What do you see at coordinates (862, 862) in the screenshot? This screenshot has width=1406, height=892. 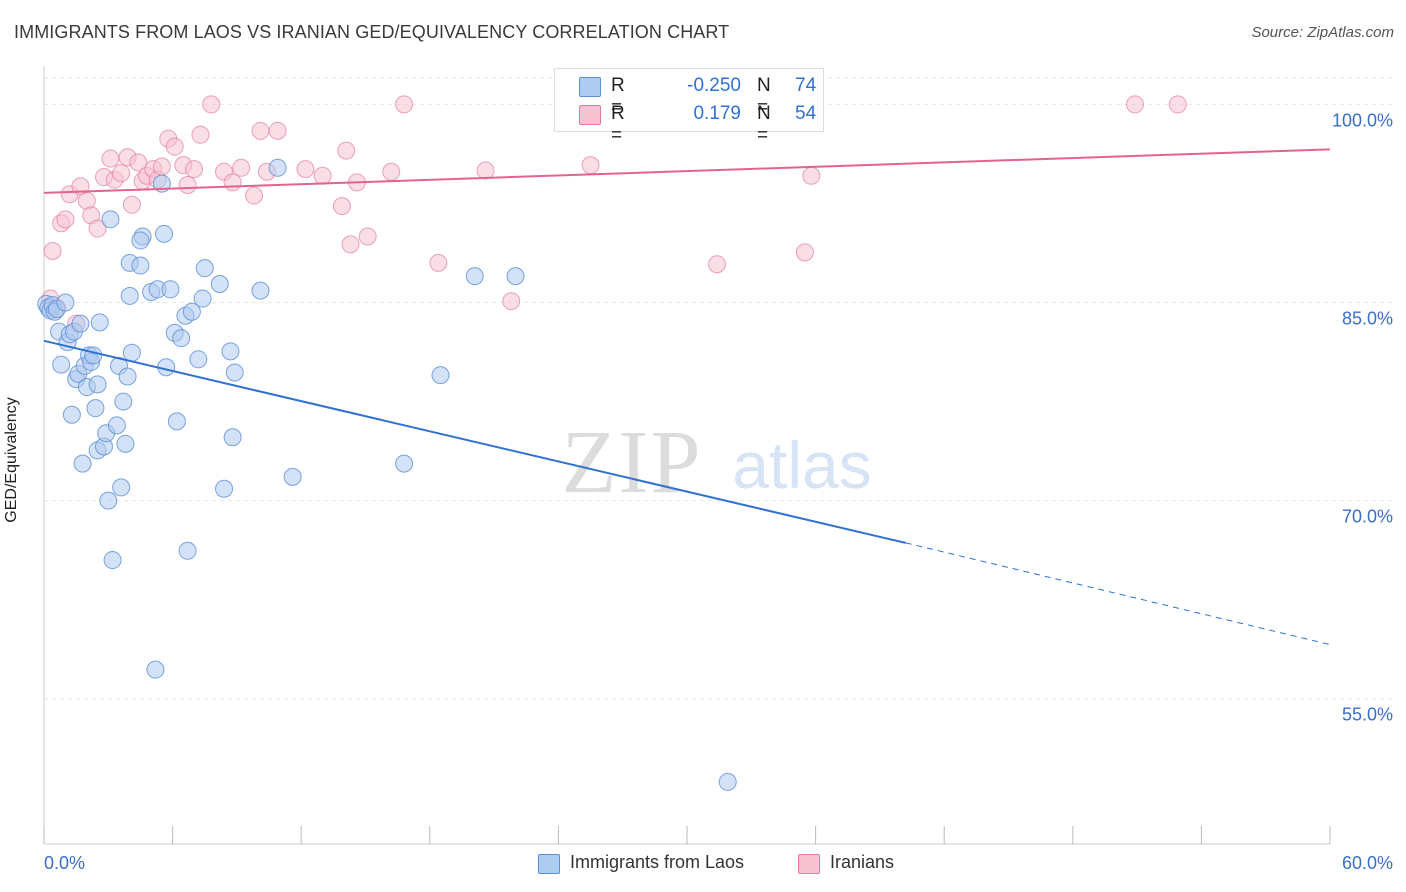 I see `bottom-legend-label-iranians: Iranians` at bounding box center [862, 862].